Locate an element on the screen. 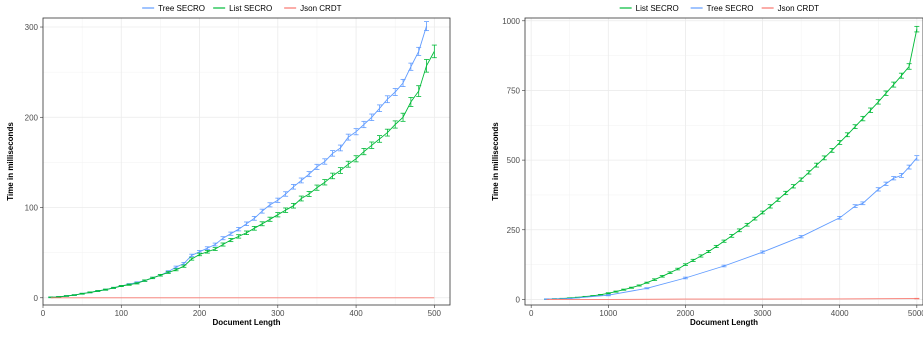 The width and height of the screenshot is (923, 338). series-line is located at coordinates (731, 299).